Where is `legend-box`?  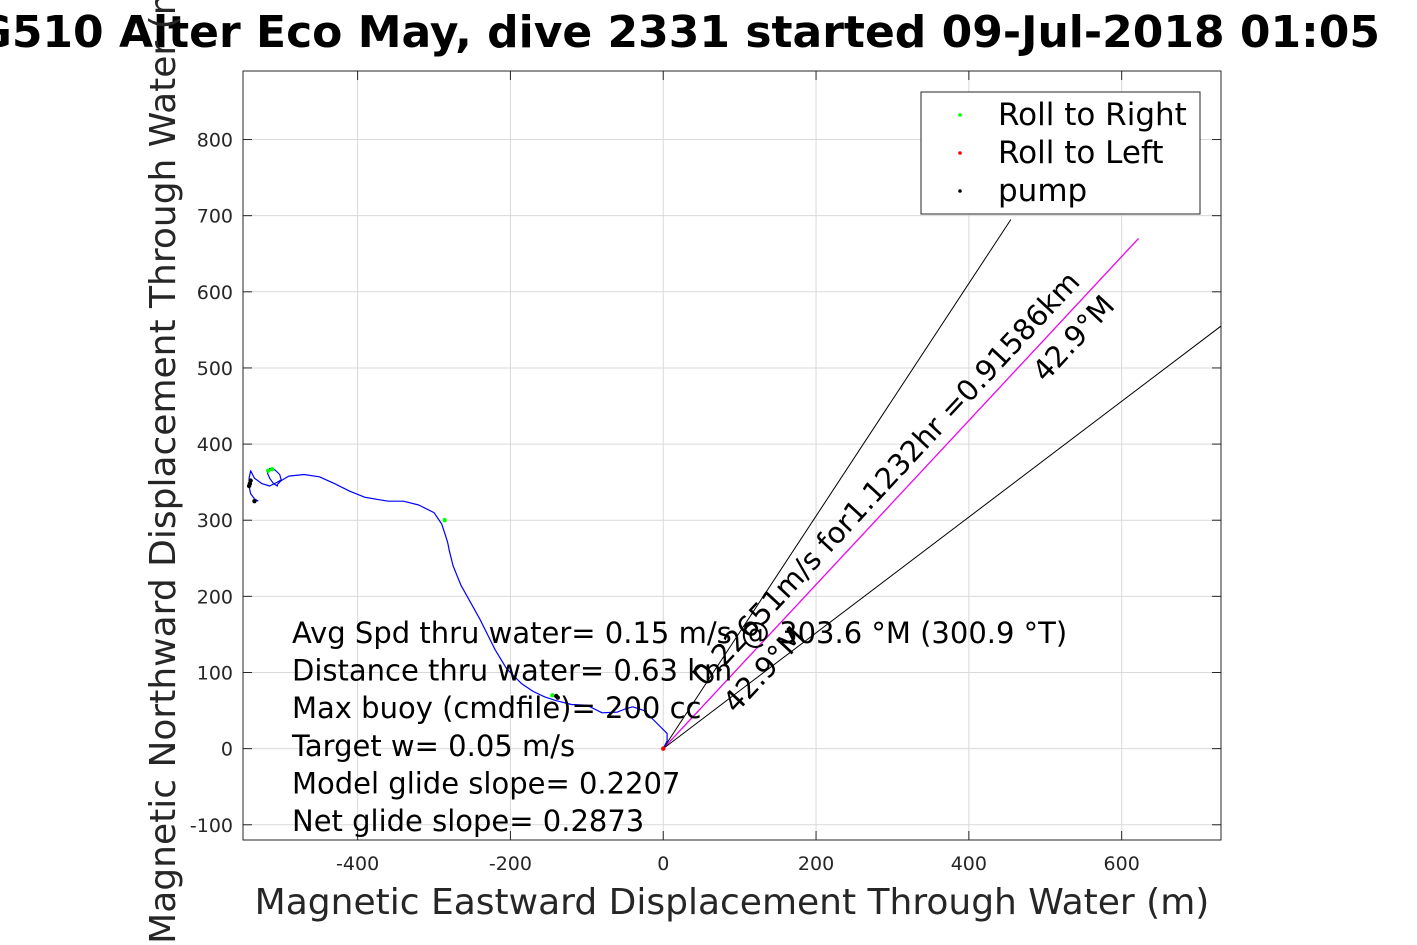
legend-box is located at coordinates (1060, 153).